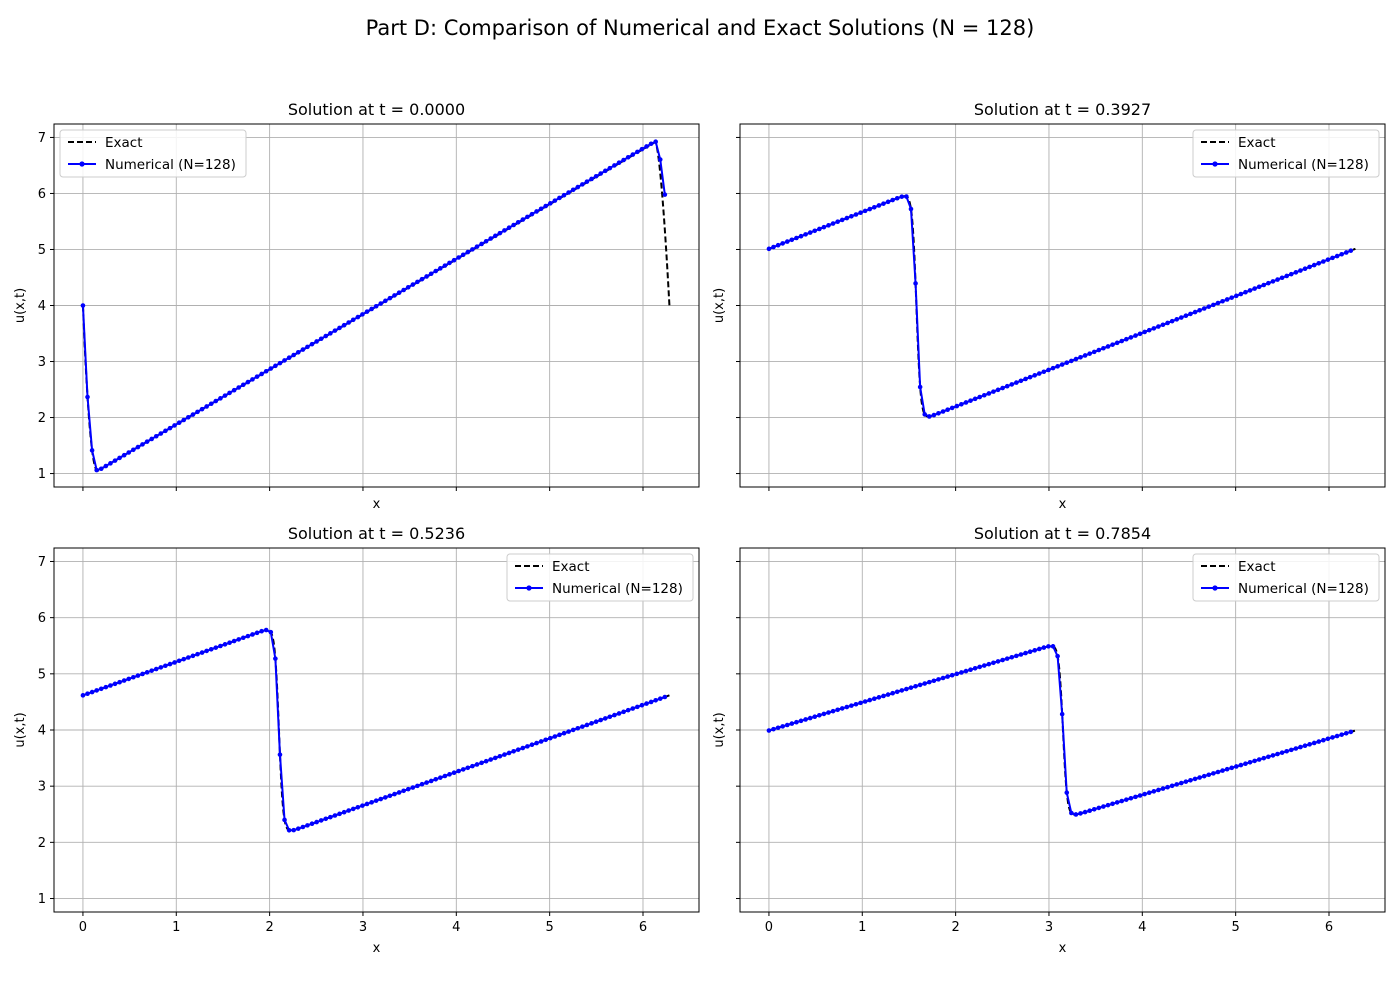 The height and width of the screenshot is (1000, 1400). I want to click on y-tick-label: 2, so click(42, 418).